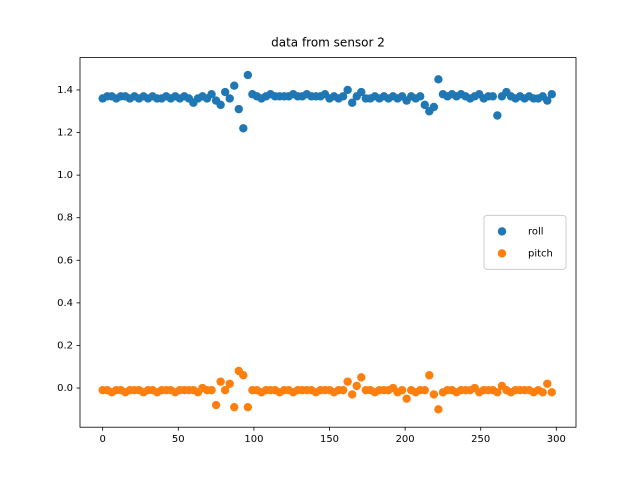  Describe the element at coordinates (536, 231) in the screenshot. I see `legend-label: roll` at that location.